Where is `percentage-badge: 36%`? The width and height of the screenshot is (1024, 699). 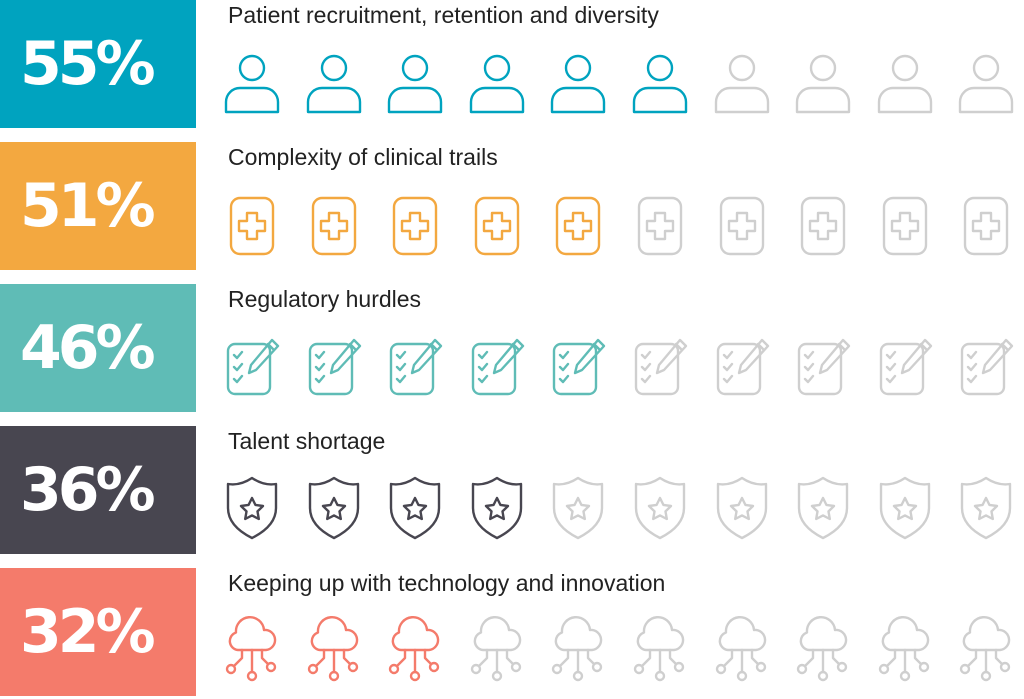
percentage-badge: 36% is located at coordinates (98, 490).